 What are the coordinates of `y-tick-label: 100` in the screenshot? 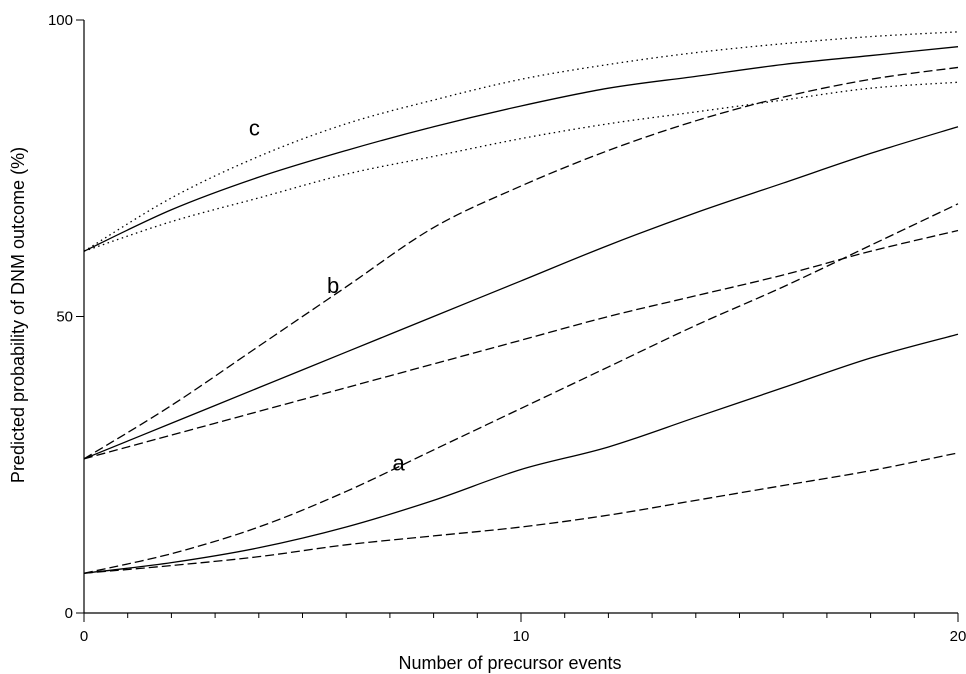 It's located at (60, 20).